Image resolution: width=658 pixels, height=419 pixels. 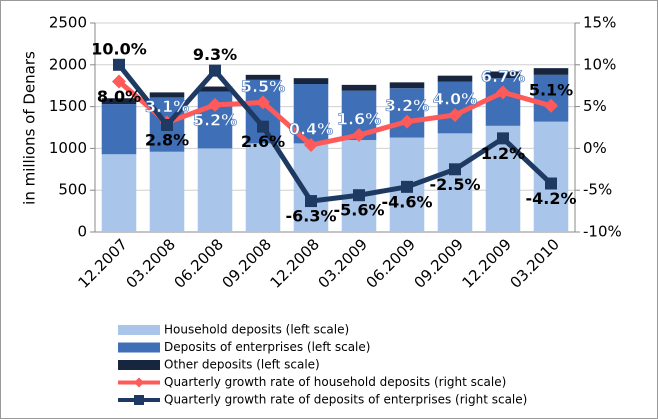 What do you see at coordinates (602, 232) in the screenshot?
I see `y2-tick-label: -10%` at bounding box center [602, 232].